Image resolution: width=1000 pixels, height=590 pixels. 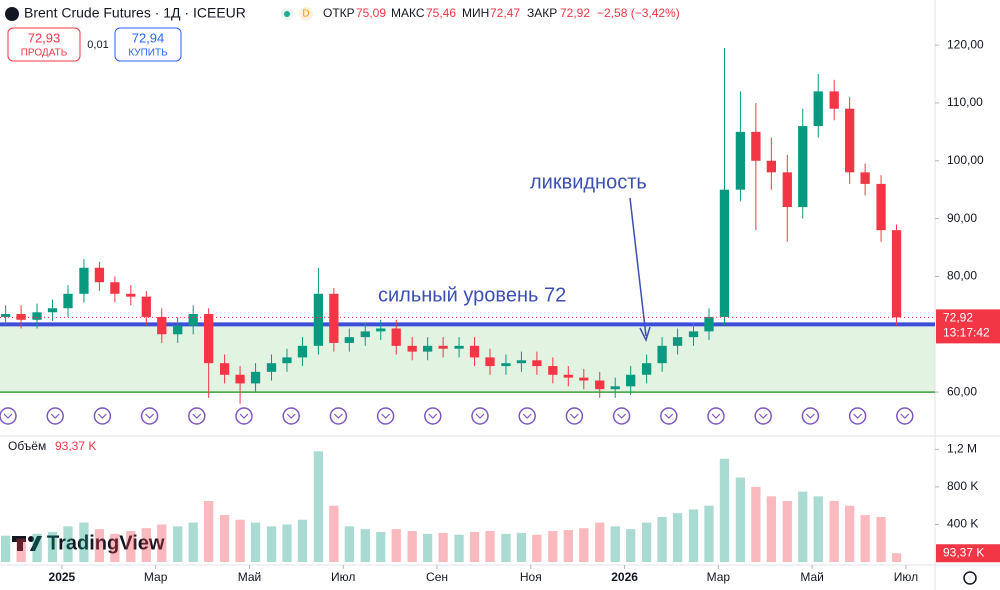 What do you see at coordinates (97, 45) in the screenshot?
I see `spread: 0,01` at bounding box center [97, 45].